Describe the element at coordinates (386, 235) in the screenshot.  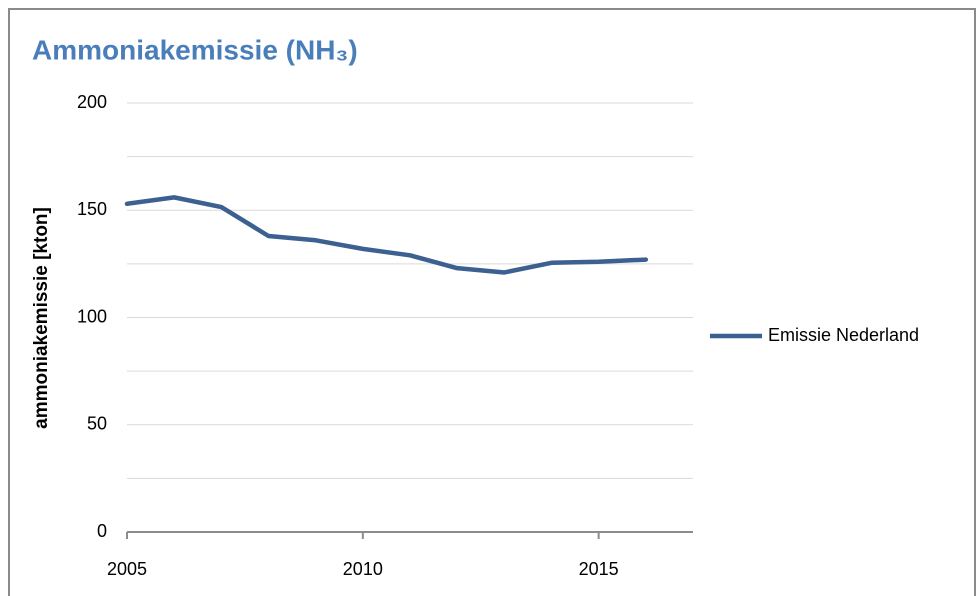
I see `line-series` at that location.